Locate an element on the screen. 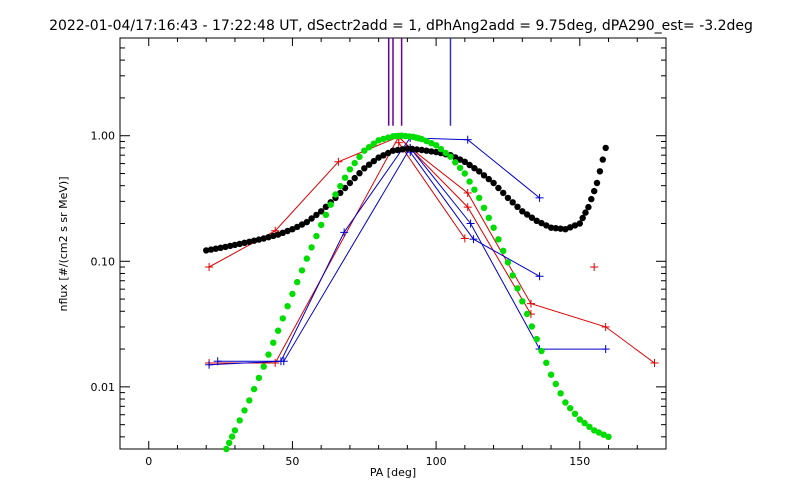 This screenshot has height=500, width=800. x-tick-label: 150 is located at coordinates (579, 461).